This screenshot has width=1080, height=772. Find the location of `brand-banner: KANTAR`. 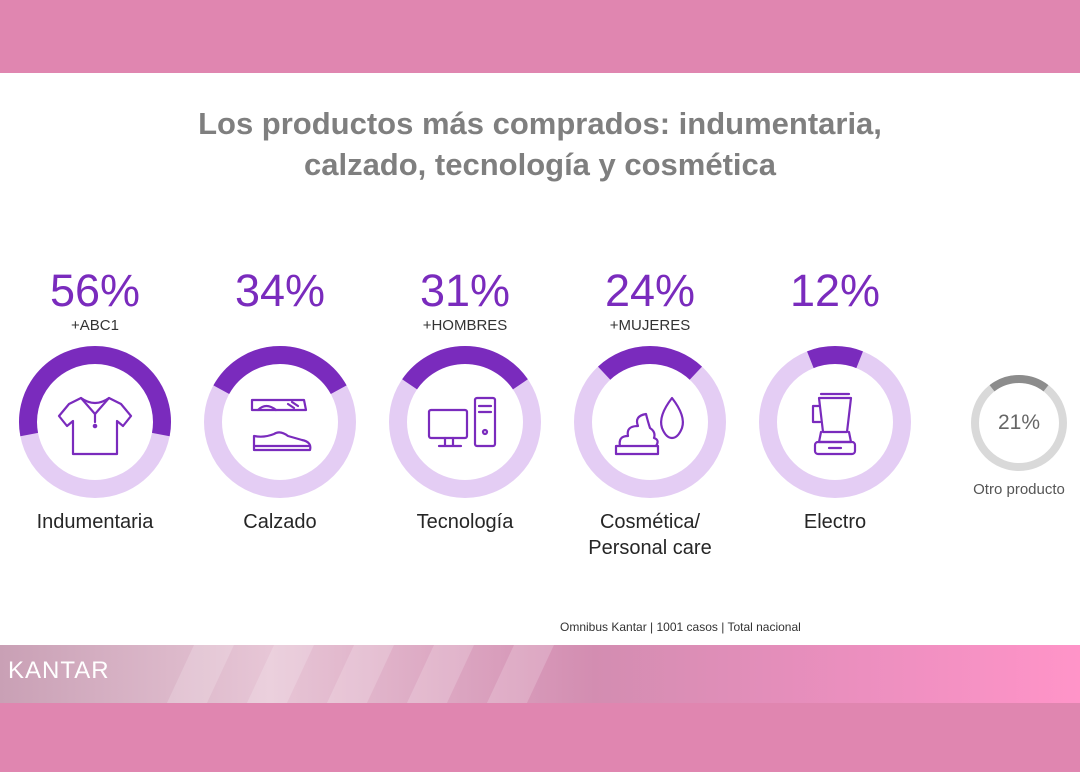

brand-banner: KANTAR is located at coordinates (540, 674).